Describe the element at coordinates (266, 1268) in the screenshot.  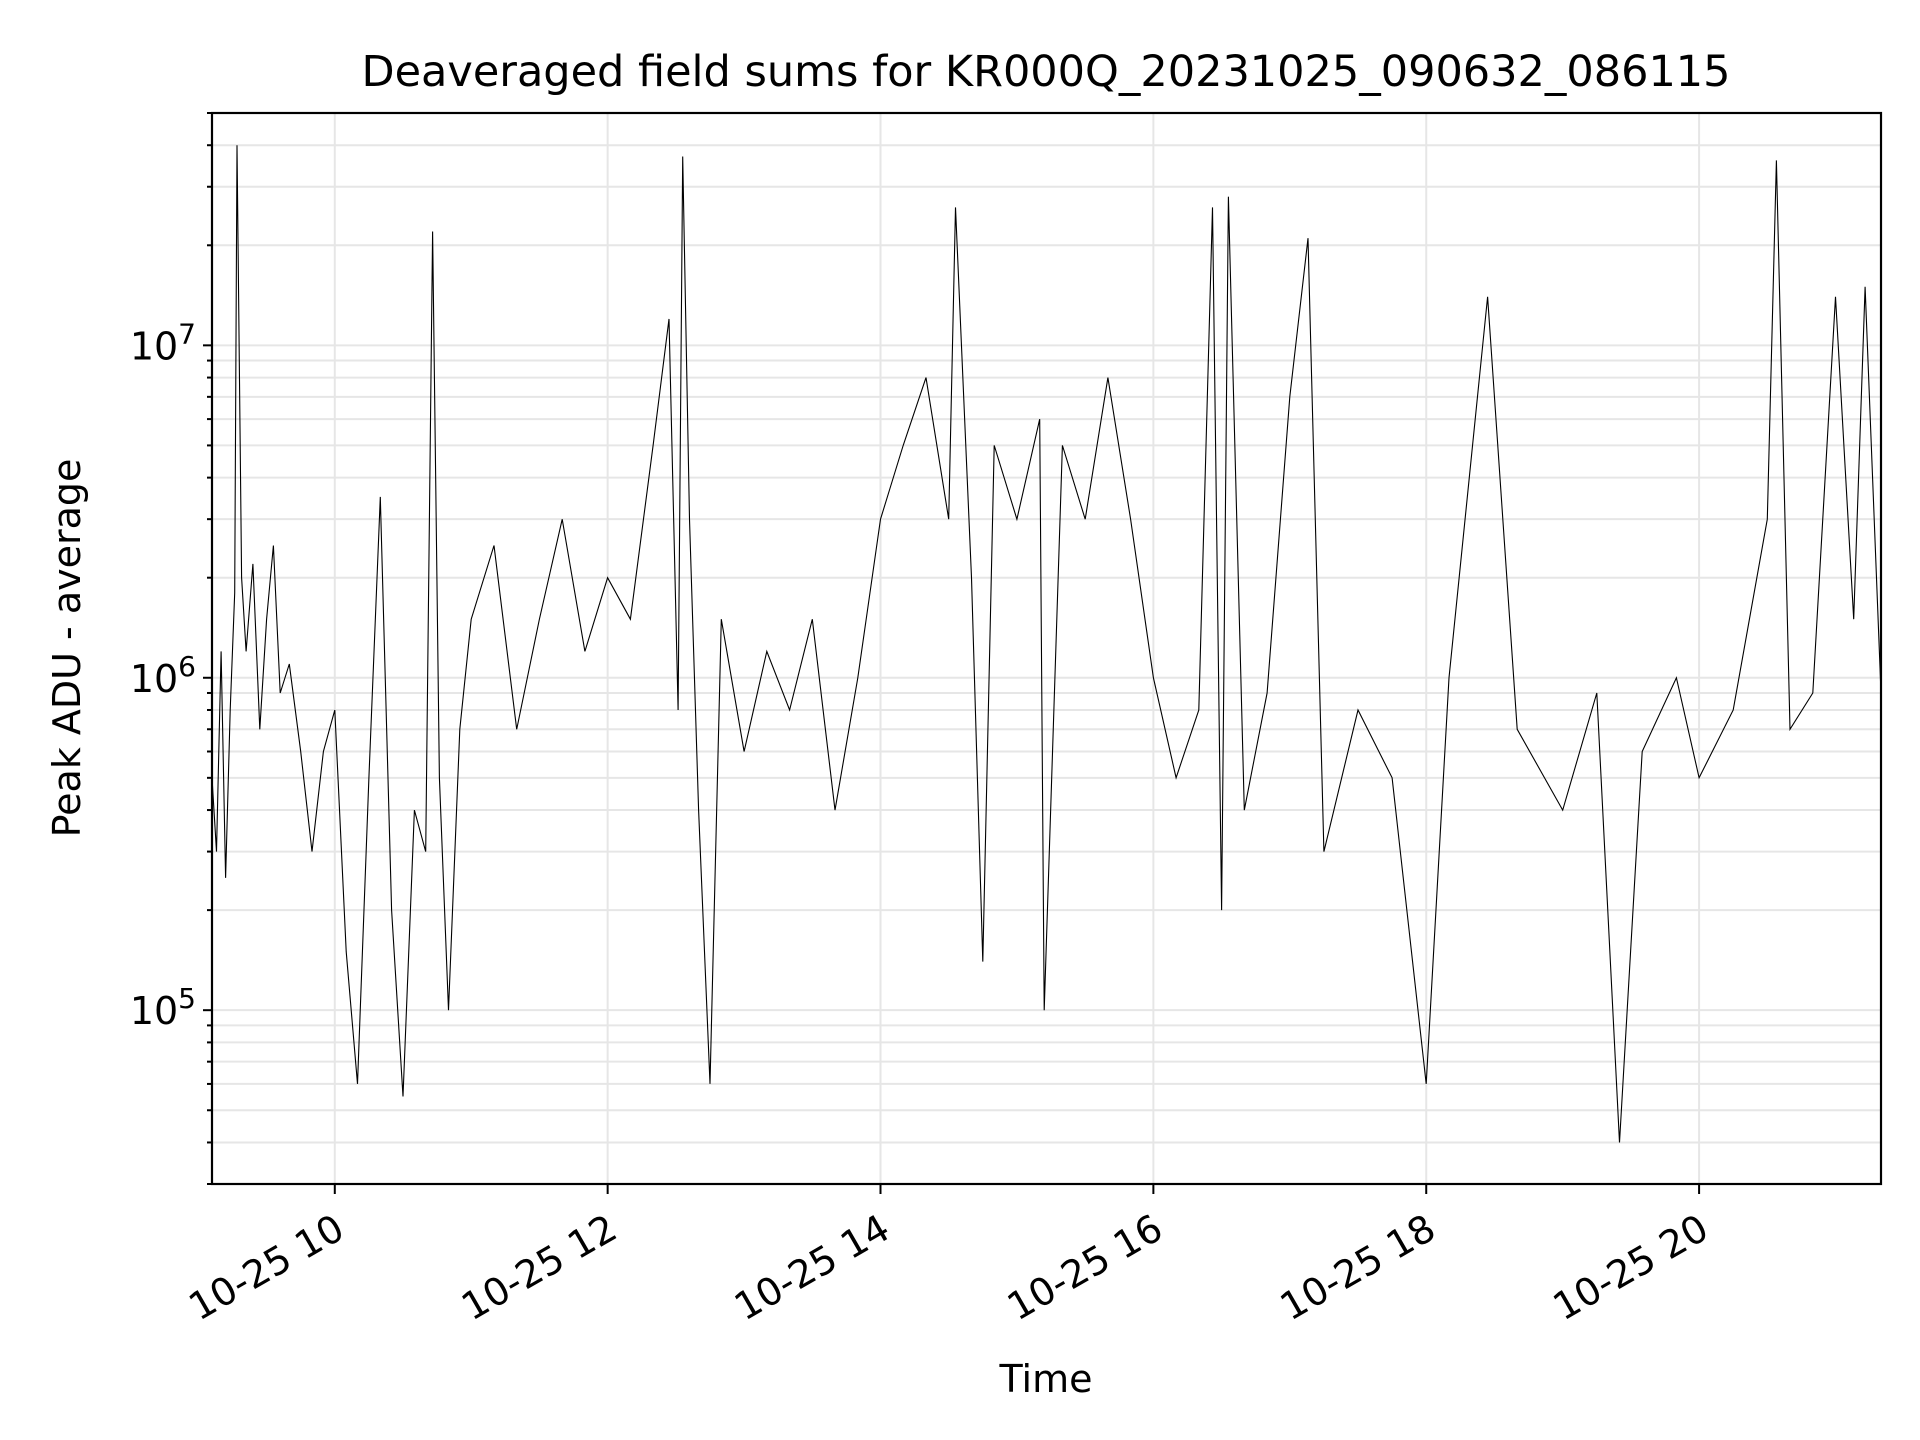
I see `x-tick-label: 10-25 10` at that location.